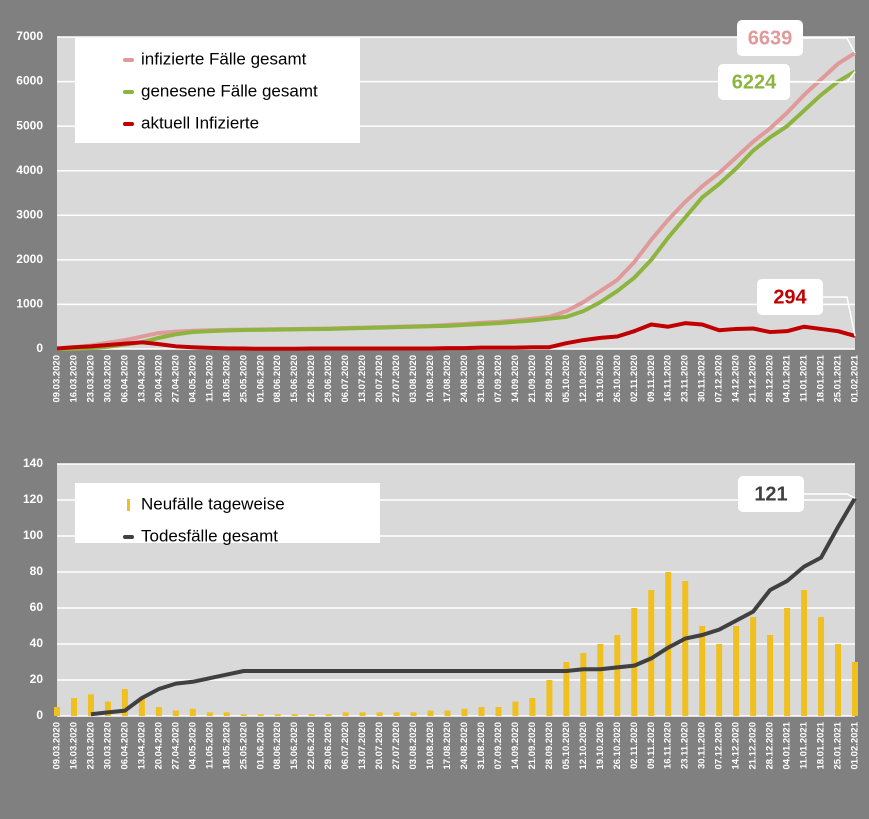 This screenshot has height=819, width=869. I want to click on y-tick-label: 60, so click(37, 607).